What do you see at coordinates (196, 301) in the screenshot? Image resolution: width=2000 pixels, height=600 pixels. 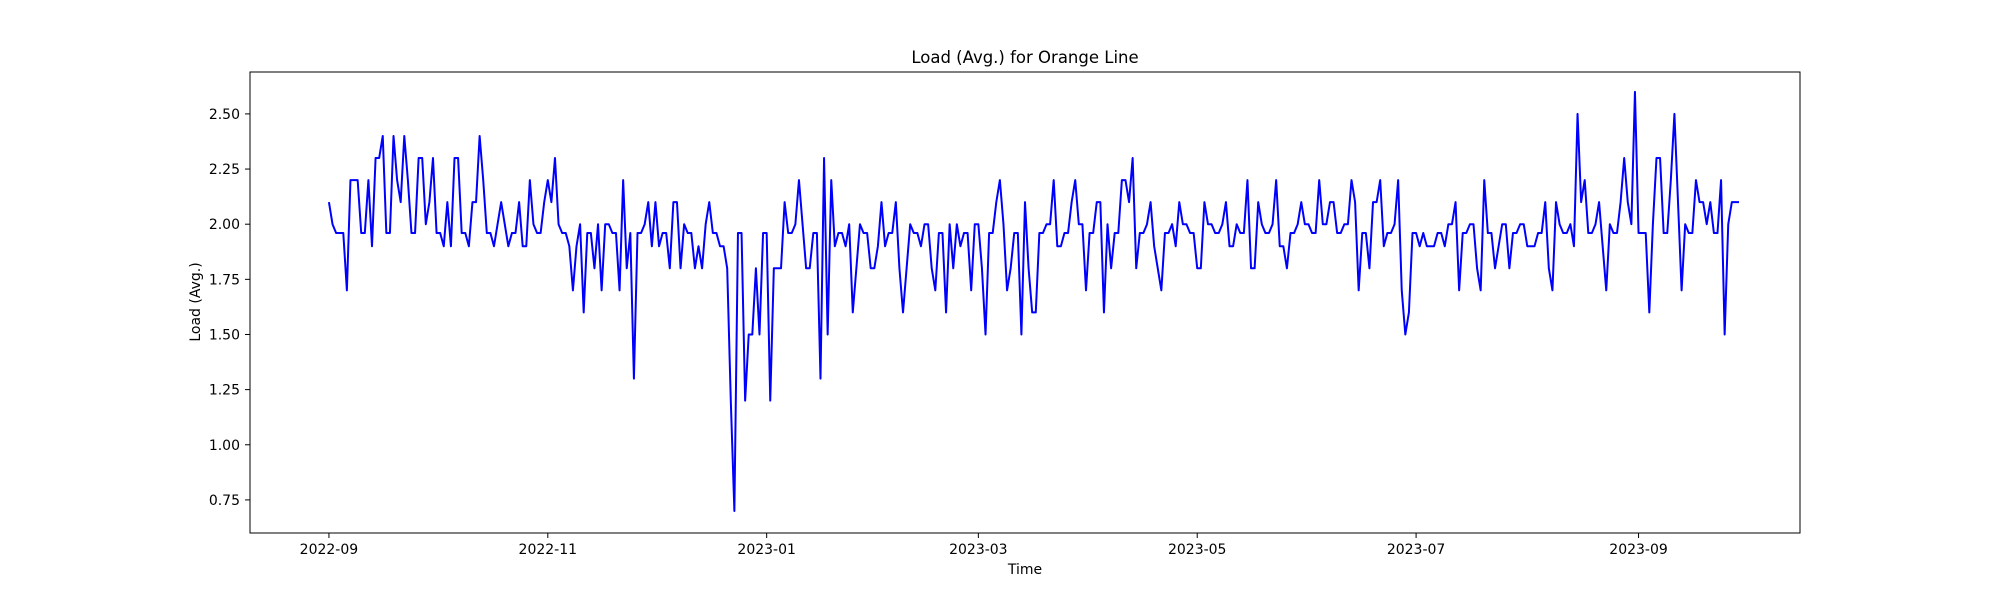 I see `y-axis-label: Load (Avg.)` at bounding box center [196, 301].